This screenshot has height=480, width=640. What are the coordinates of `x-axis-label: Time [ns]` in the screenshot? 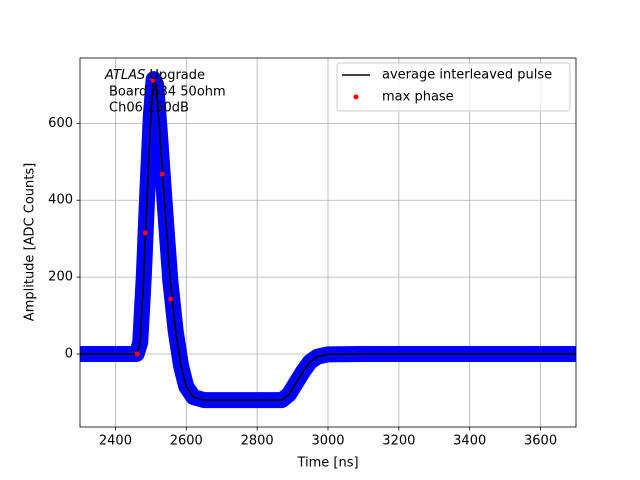 It's located at (327, 463).